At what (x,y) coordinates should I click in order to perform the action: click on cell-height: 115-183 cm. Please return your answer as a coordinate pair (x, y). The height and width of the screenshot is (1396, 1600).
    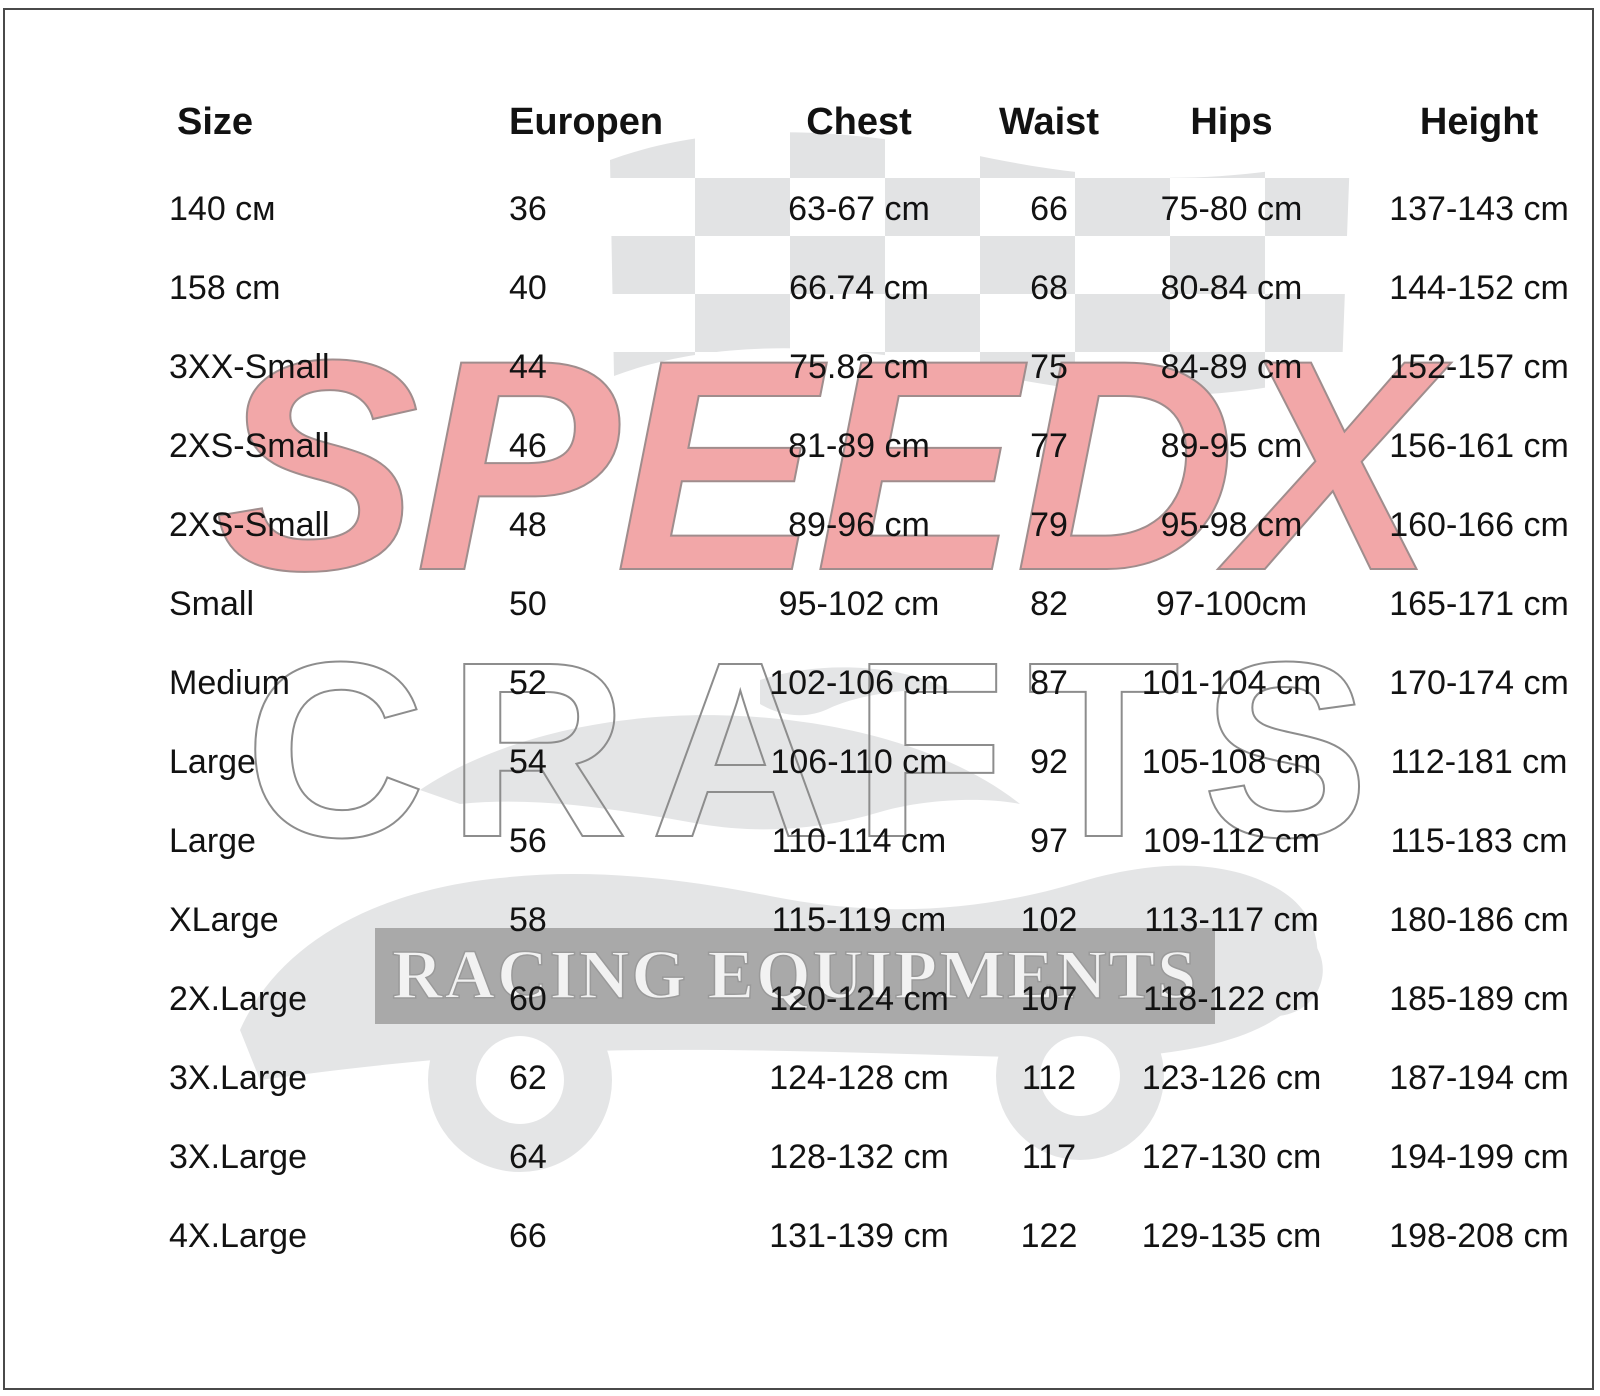
    Looking at the image, I should click on (1479, 841).